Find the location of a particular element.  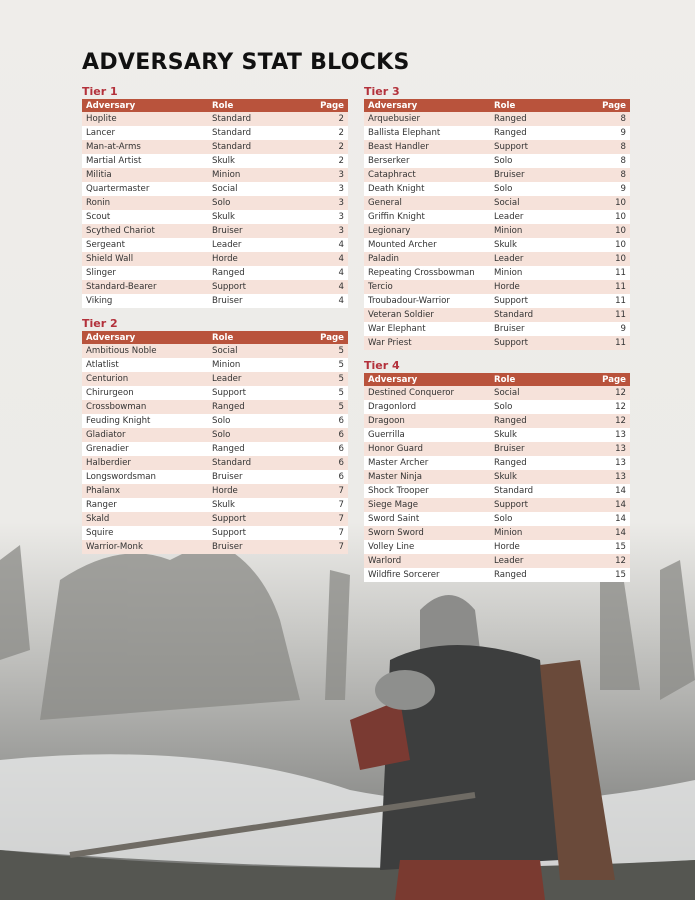

adversary-name: Tercio is located at coordinates (427, 287).